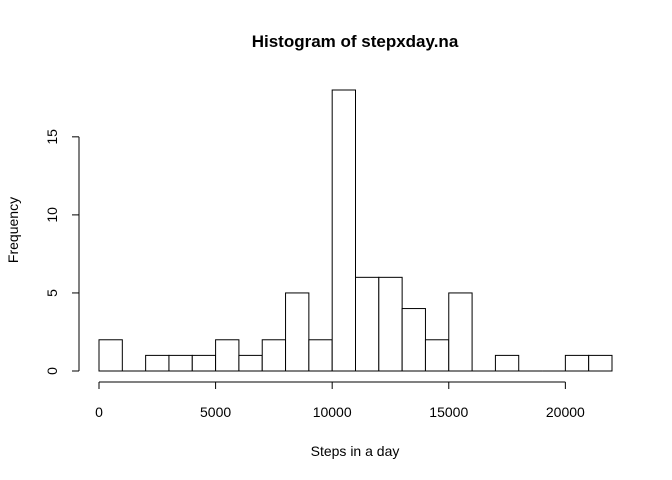  I want to click on x-axis-ticks: 0 5000 10000 15000 20000, so click(340, 401).